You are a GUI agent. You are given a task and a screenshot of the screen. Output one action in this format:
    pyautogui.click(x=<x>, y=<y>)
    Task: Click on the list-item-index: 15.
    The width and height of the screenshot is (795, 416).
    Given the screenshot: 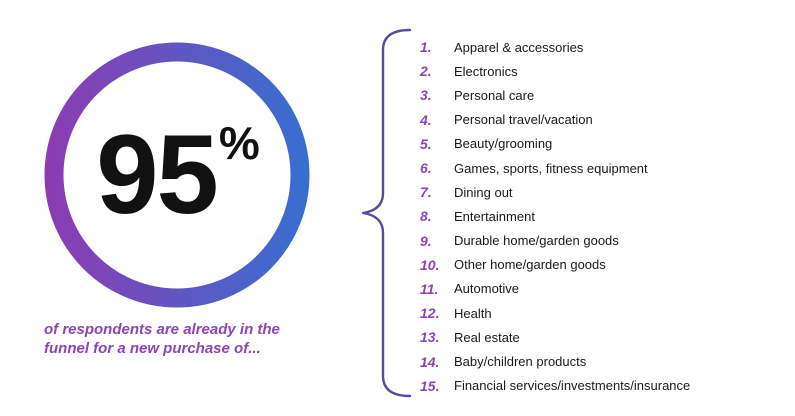 What is the action you would take?
    pyautogui.click(x=430, y=385)
    